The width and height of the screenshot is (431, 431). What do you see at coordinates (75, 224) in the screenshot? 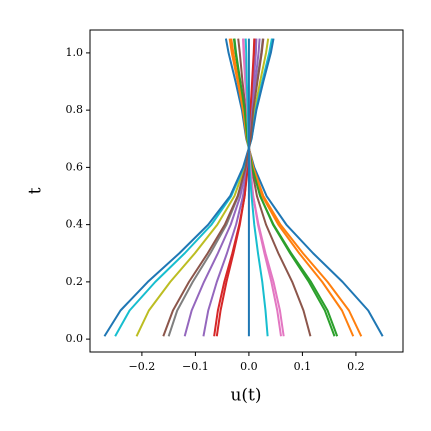
I see `y-tick-label: 0.4` at bounding box center [75, 224].